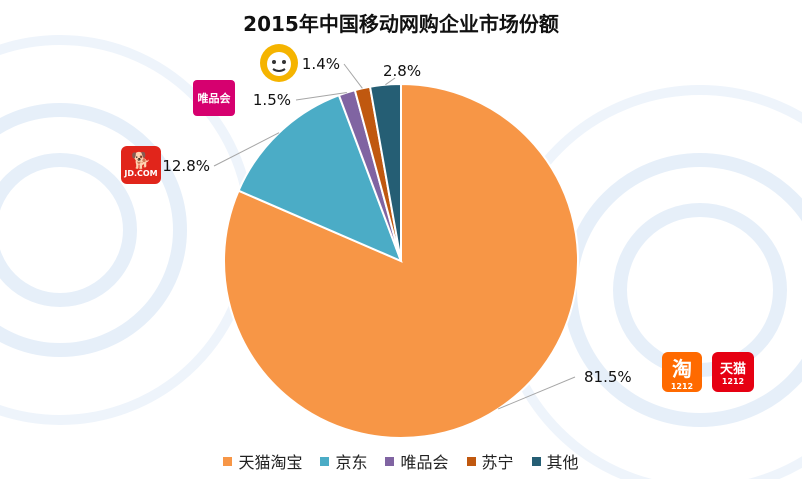  I want to click on jd-dog-icon: 🐕, so click(141, 160).